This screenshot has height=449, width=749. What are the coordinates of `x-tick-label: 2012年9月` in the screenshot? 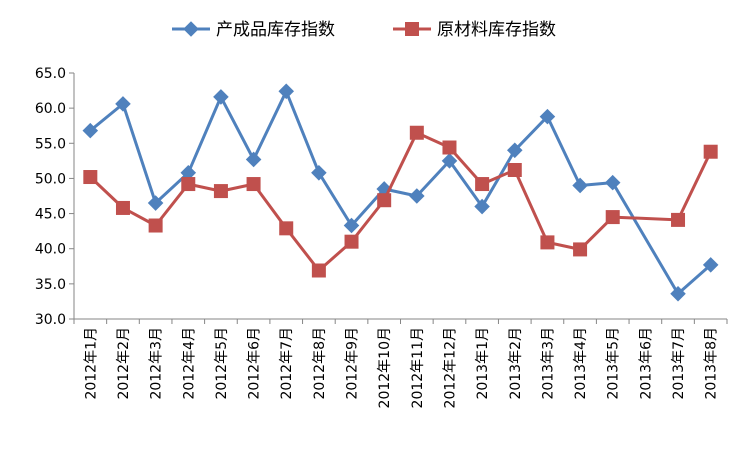 It's located at (353, 363).